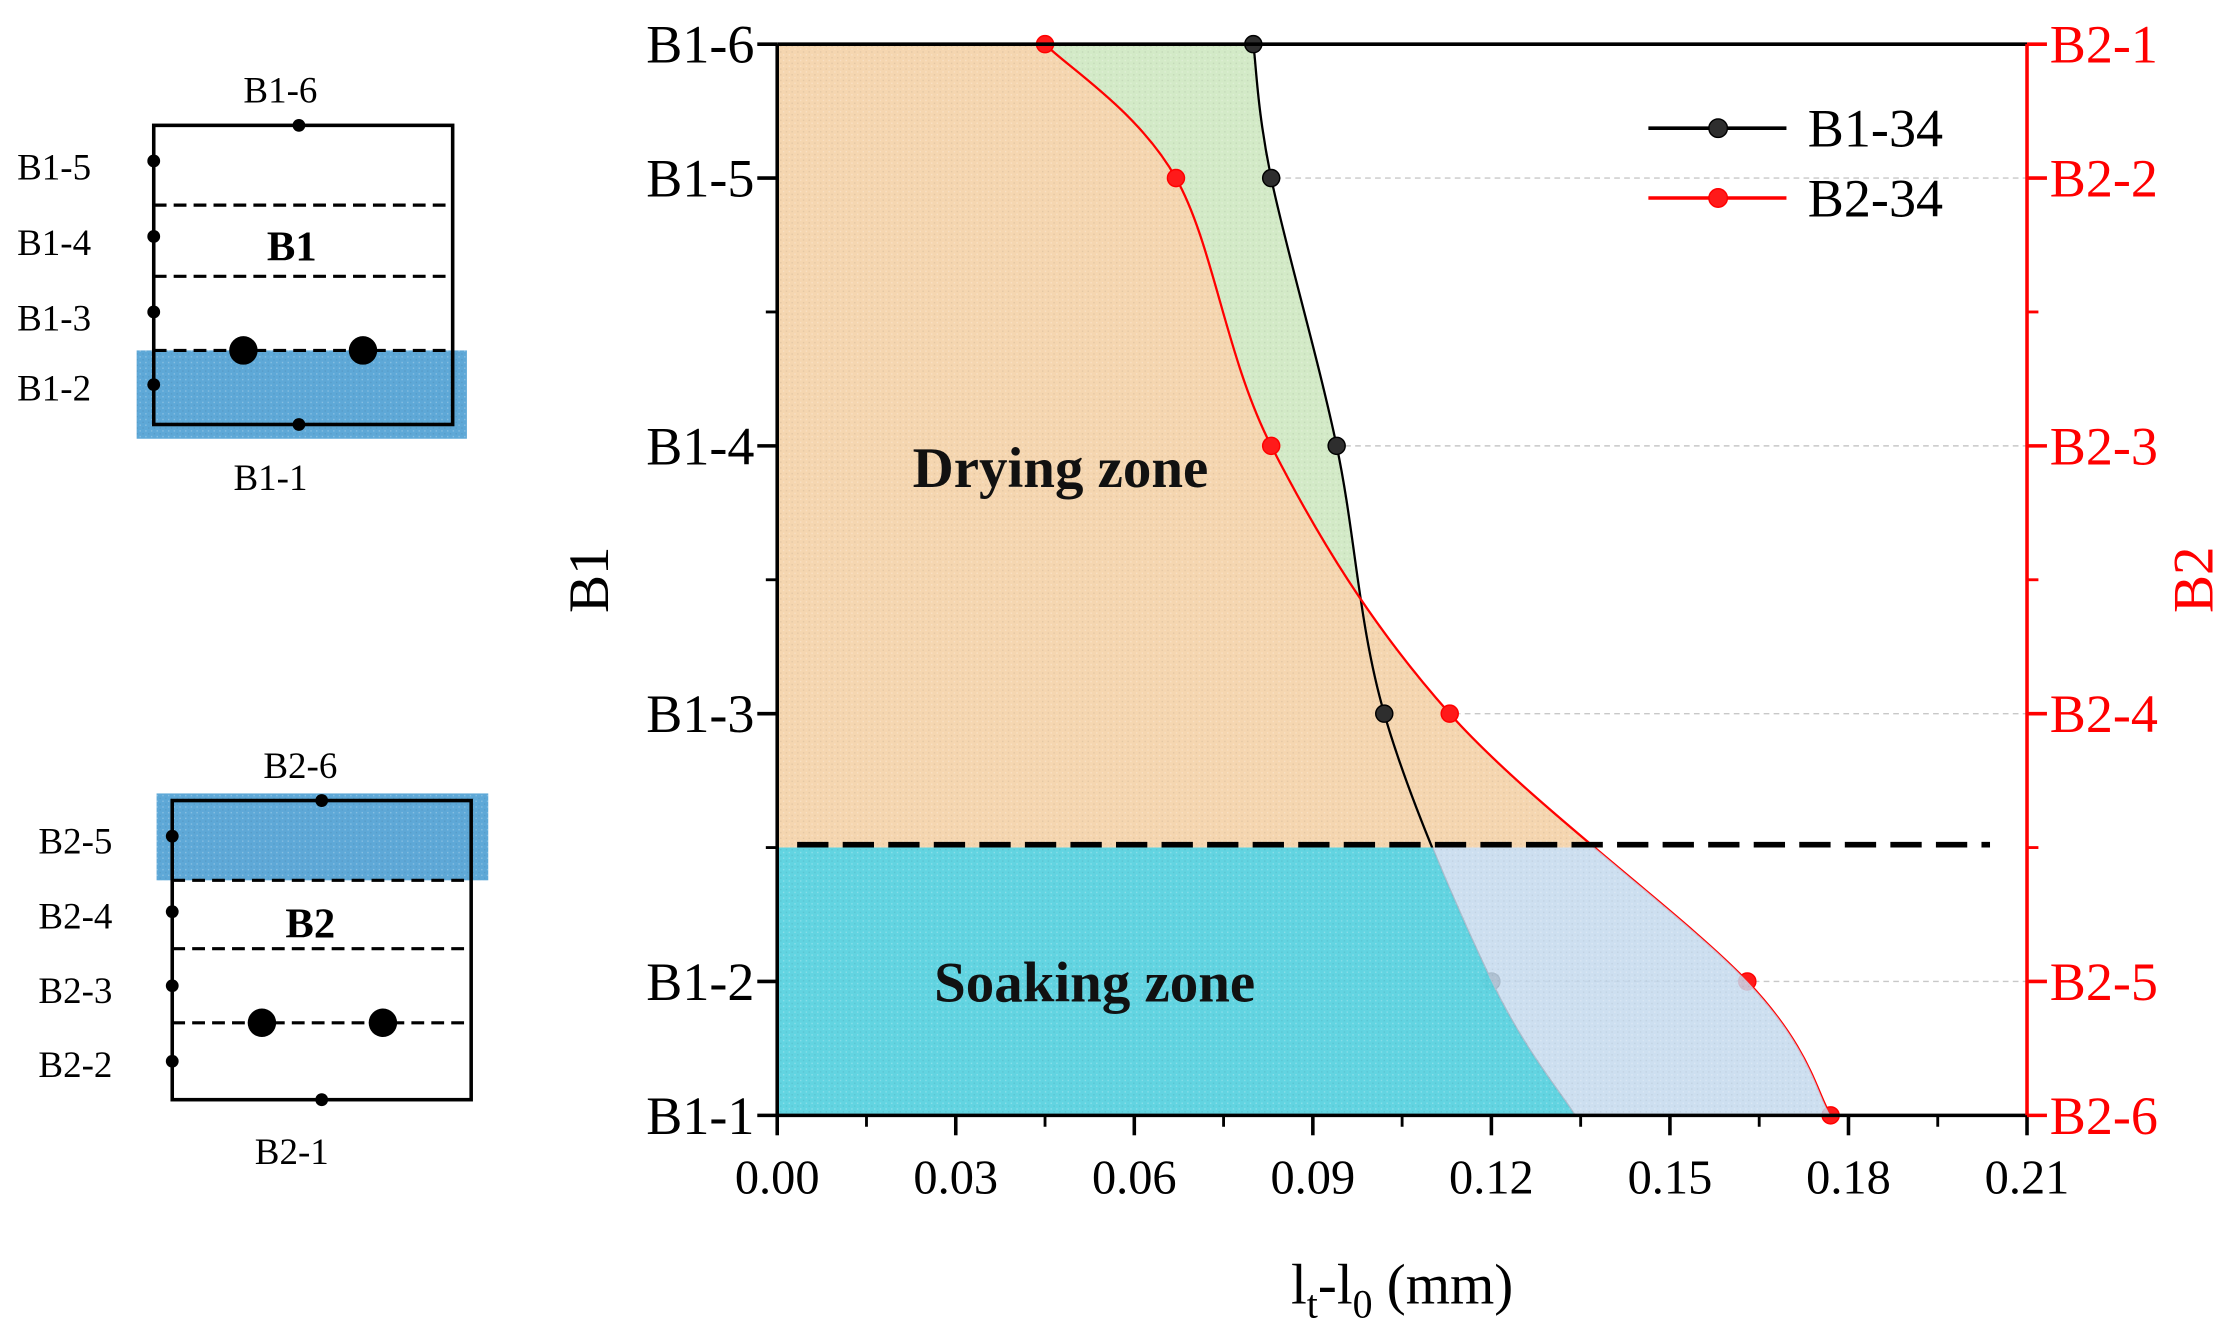 The image size is (2232, 1339). I want to click on right-tick-label: B2-5, so click(2104, 982).